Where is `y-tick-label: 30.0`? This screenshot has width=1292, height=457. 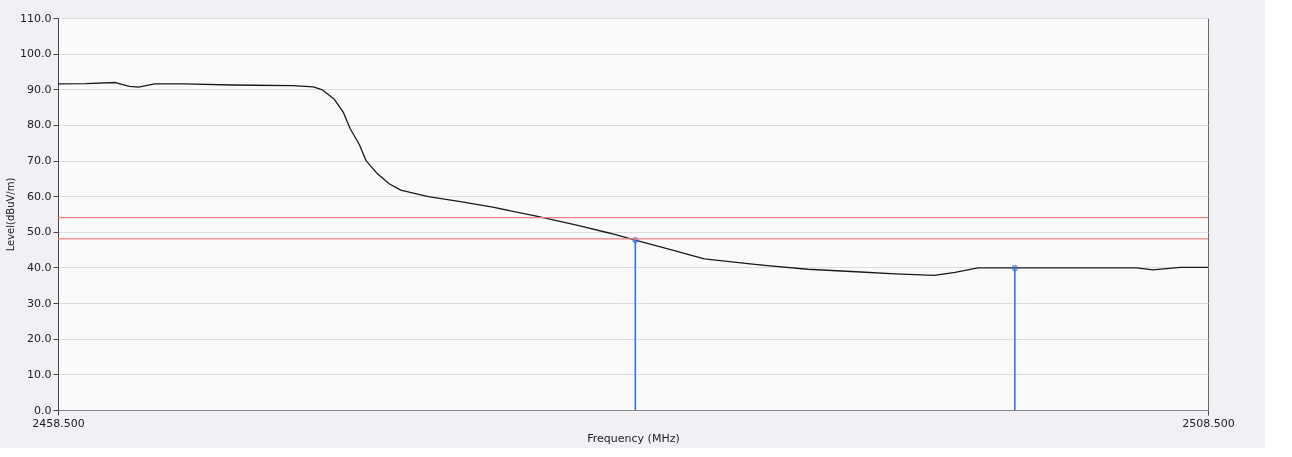 y-tick-label: 30.0 is located at coordinates (39, 303).